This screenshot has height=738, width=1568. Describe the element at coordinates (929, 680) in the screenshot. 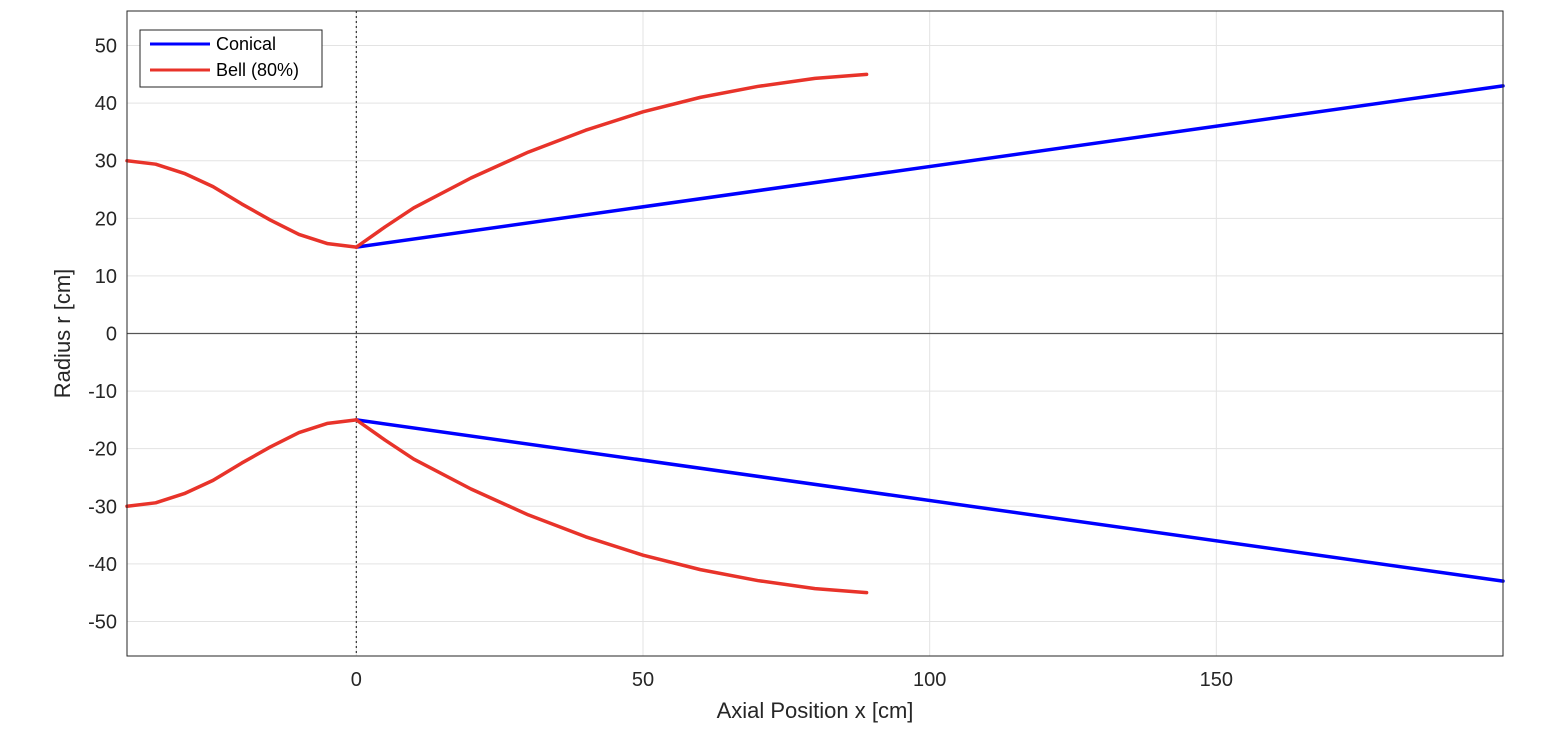

I see `x-tick-label: 100` at that location.